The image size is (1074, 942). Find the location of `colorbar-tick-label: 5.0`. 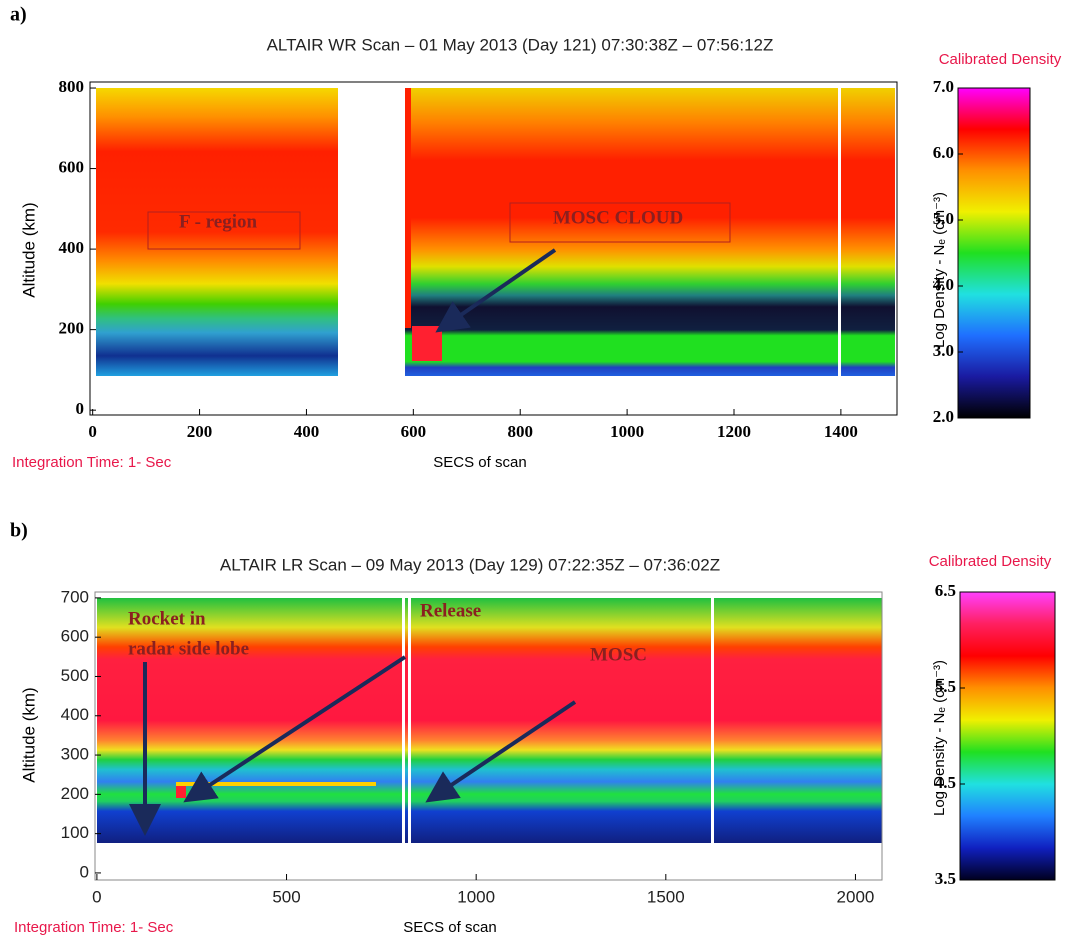

colorbar-tick-label: 5.0 is located at coordinates (943, 218).